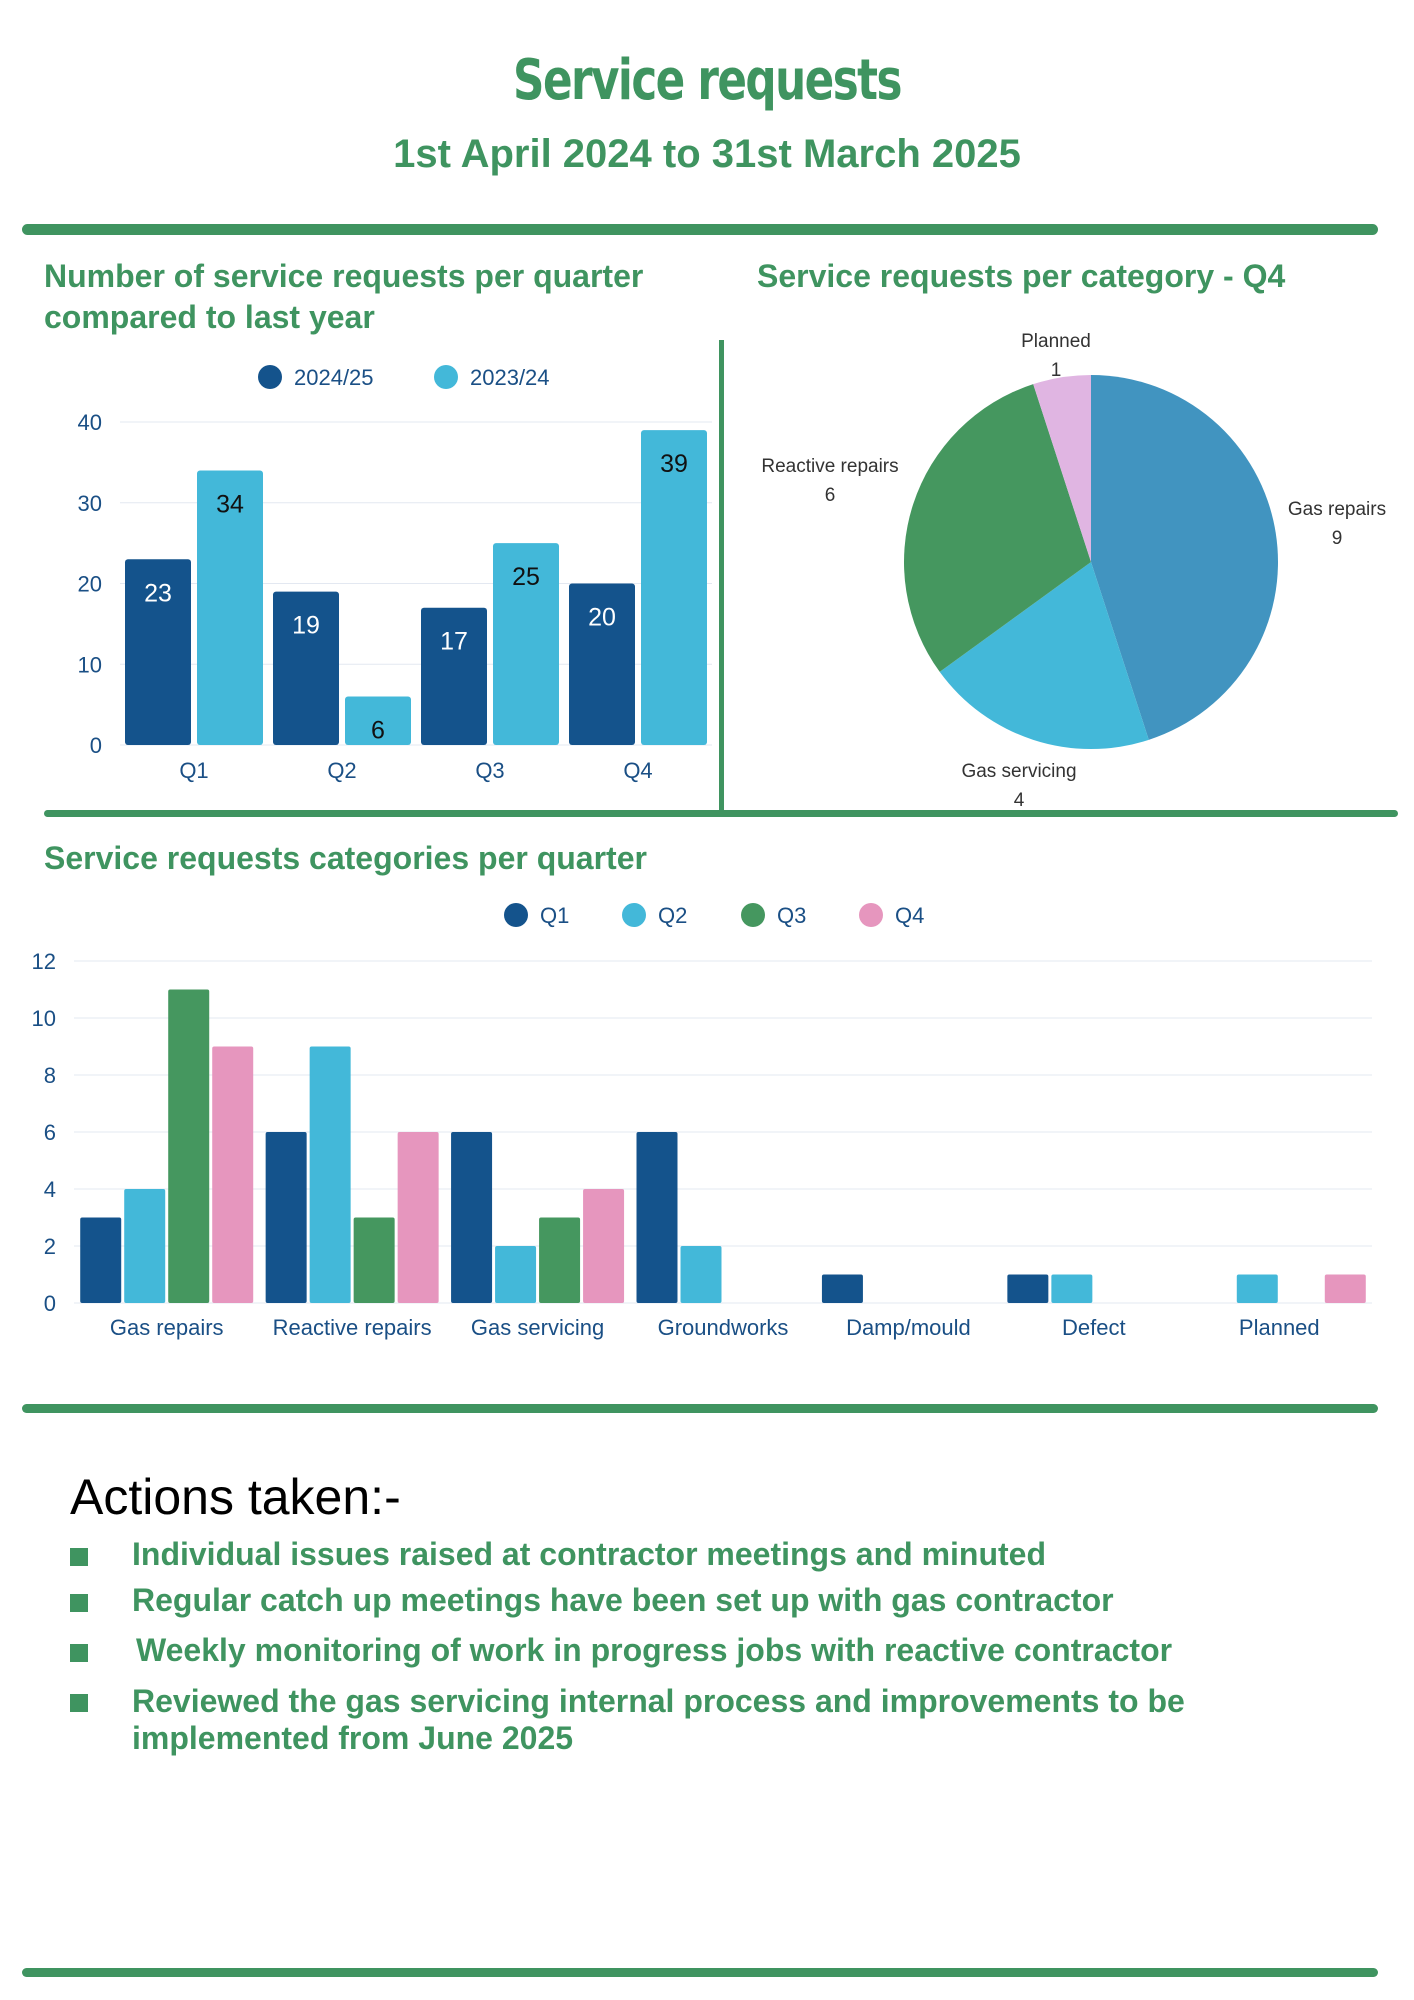 Image resolution: width=1414 pixels, height=2000 pixels. What do you see at coordinates (700, 1408) in the screenshot?
I see `lower-divider` at bounding box center [700, 1408].